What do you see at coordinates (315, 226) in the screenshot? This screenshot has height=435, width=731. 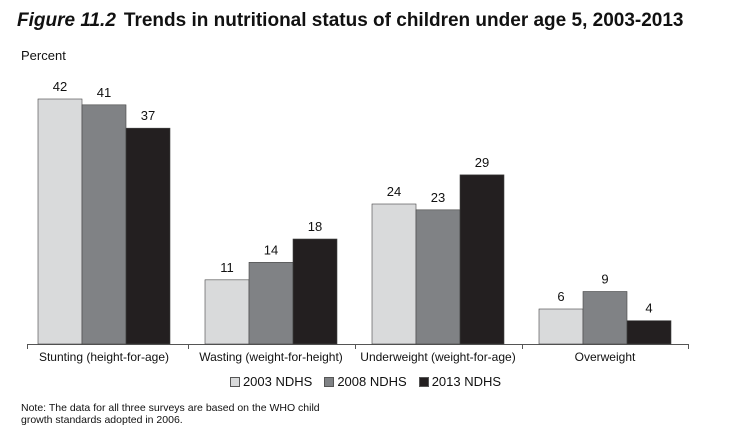 I see `data-label: 18` at bounding box center [315, 226].